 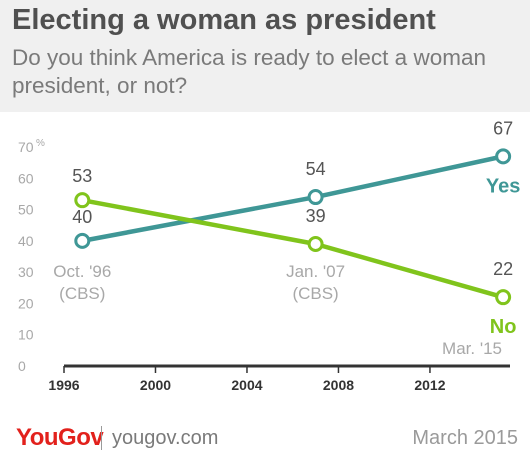 What do you see at coordinates (82, 176) in the screenshot?
I see `data-label-no: 53` at bounding box center [82, 176].